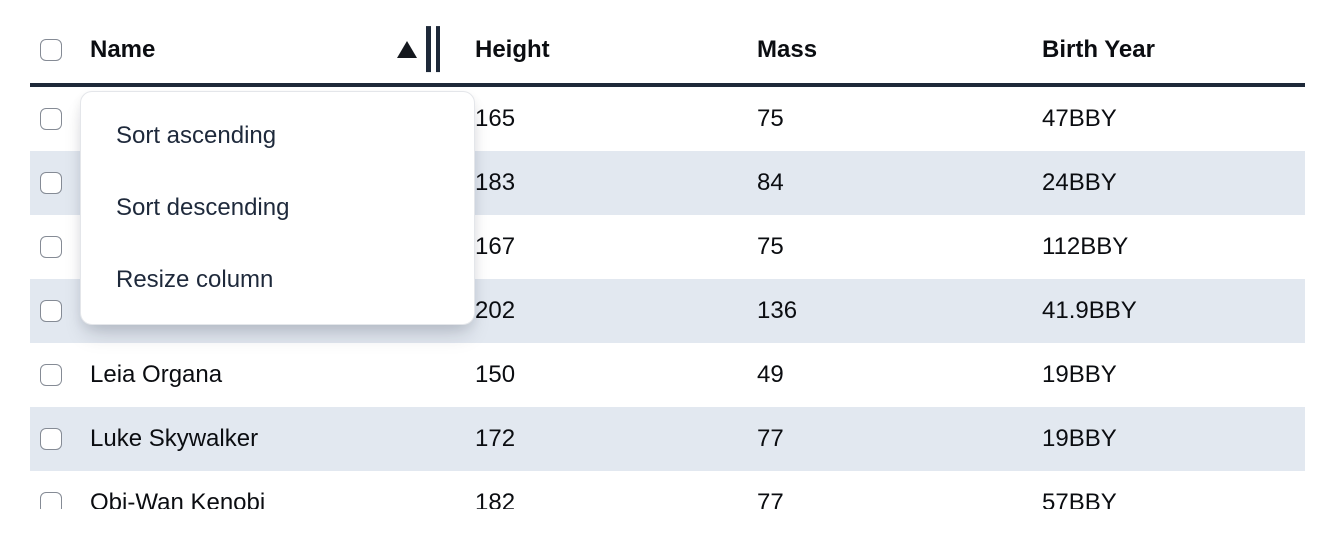  I want to click on column-header-height: Height, so click(512, 49).